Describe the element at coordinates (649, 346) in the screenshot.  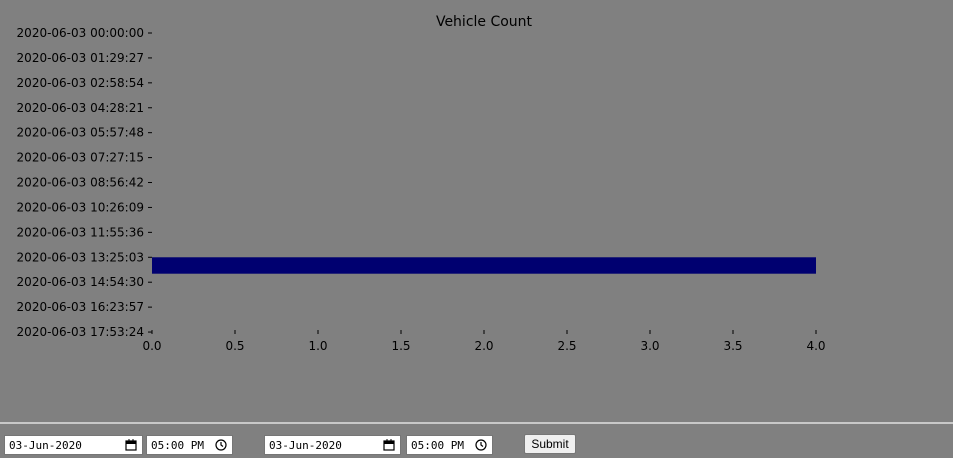
I see `x-tick-label: 3.0` at that location.